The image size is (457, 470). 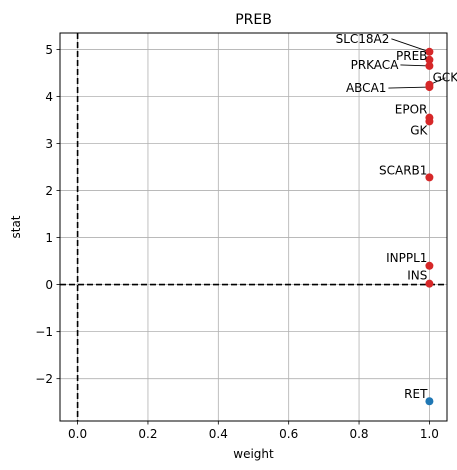 What do you see at coordinates (375, 65) in the screenshot?
I see `point-label: PRKACA` at bounding box center [375, 65].